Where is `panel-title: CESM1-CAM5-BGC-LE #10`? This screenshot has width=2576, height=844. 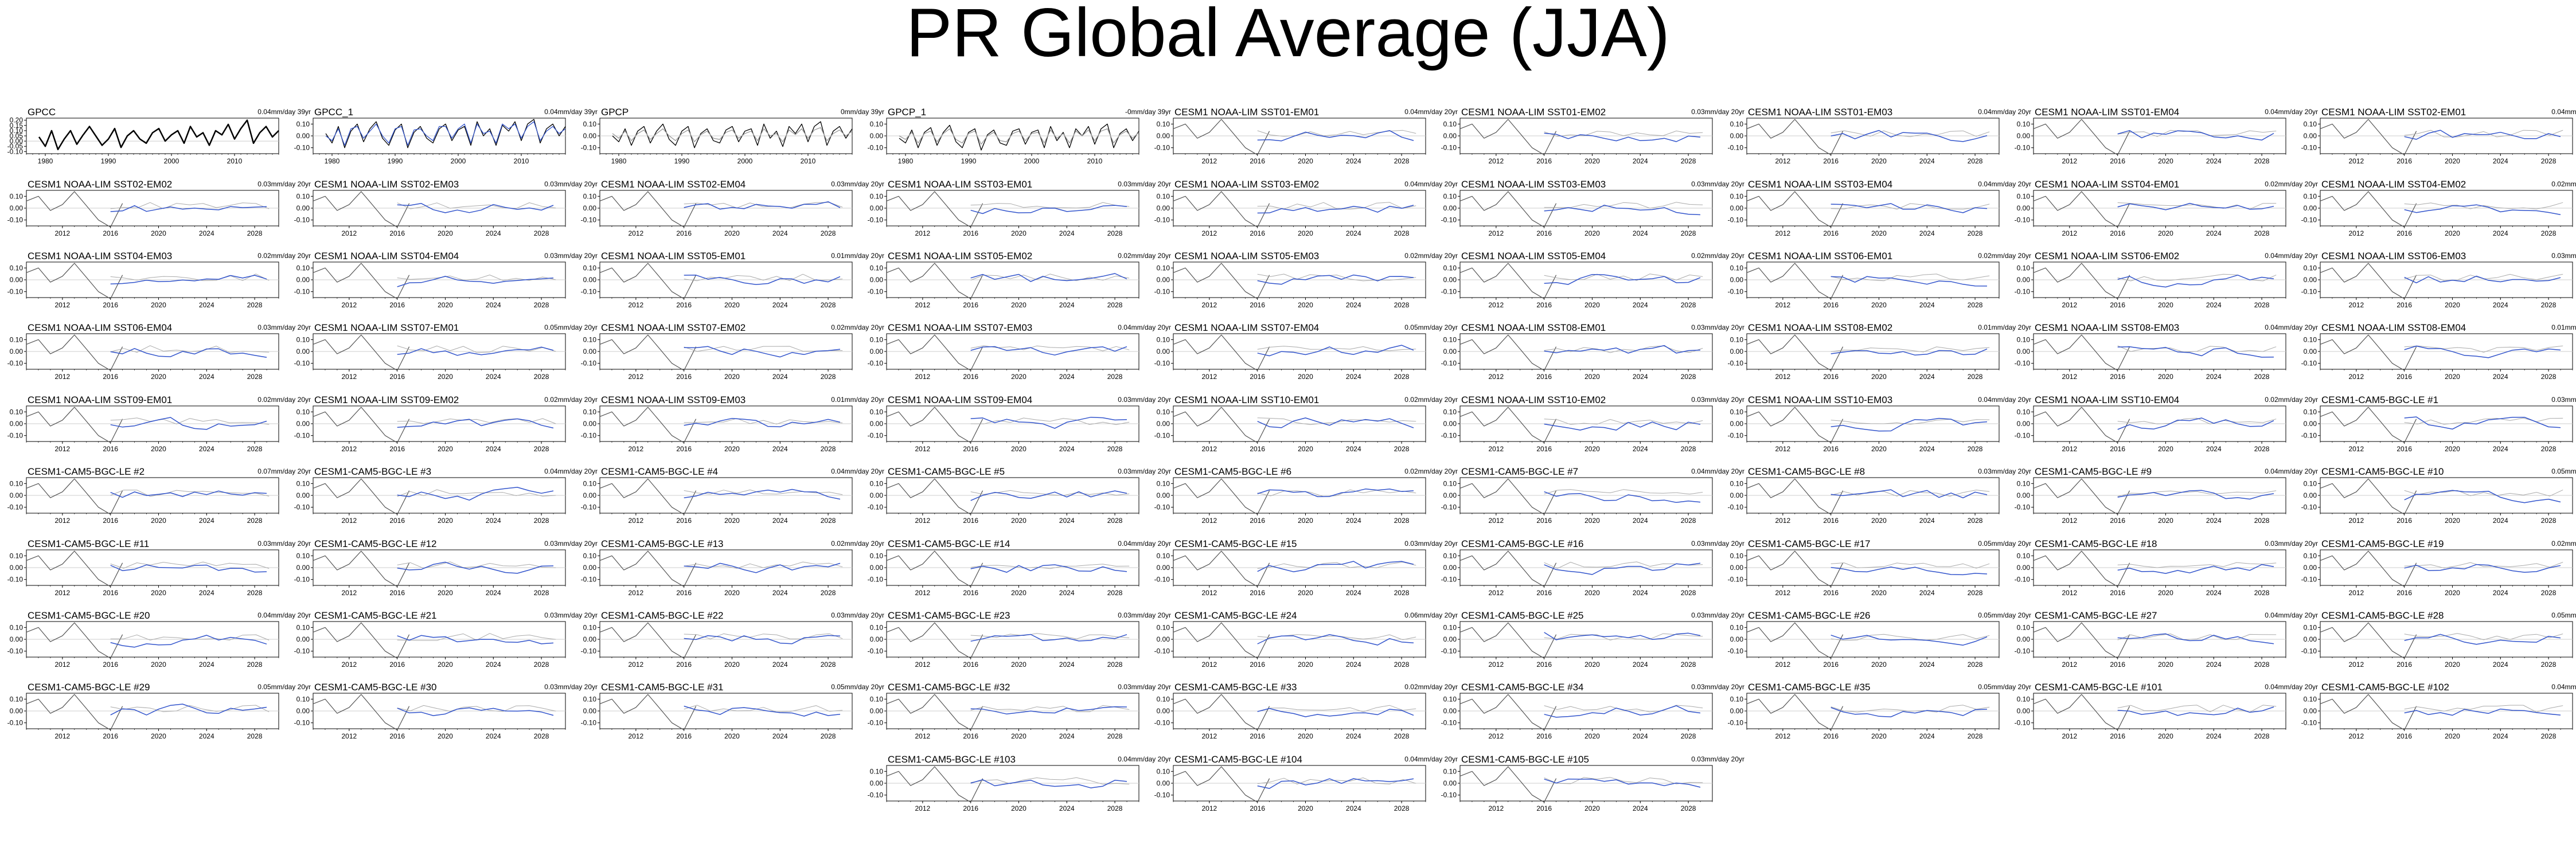
panel-title: CESM1-CAM5-BGC-LE #10 is located at coordinates (2383, 472).